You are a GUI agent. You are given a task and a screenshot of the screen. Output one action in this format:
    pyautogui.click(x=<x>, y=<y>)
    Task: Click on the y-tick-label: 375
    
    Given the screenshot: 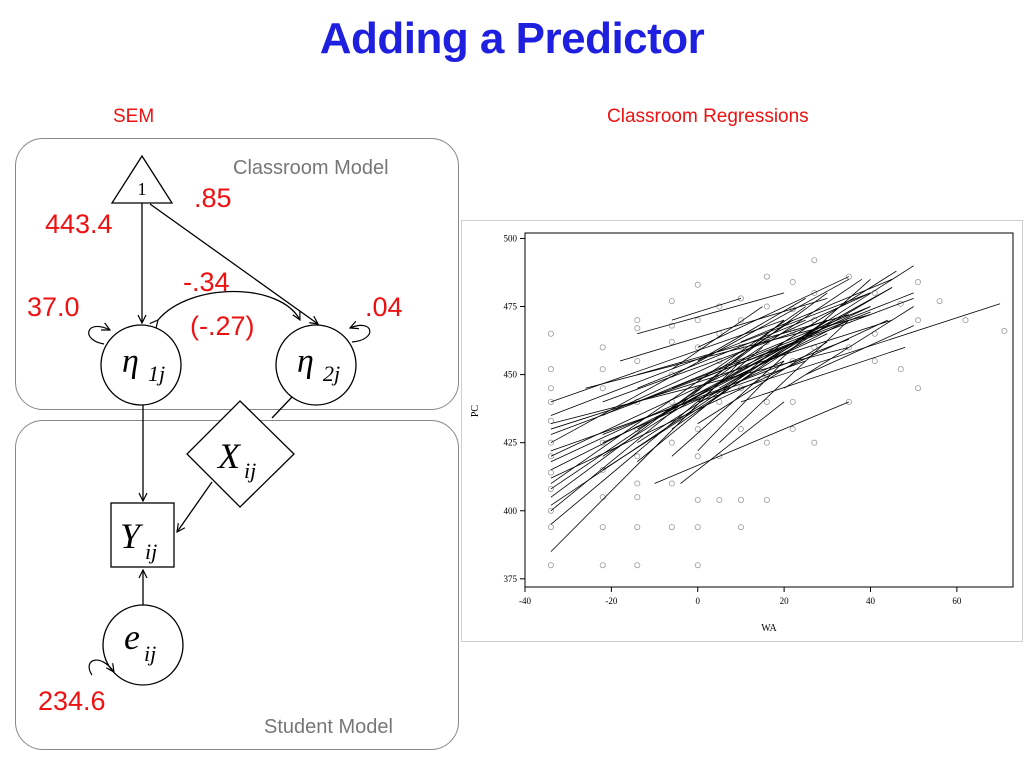 What is the action you would take?
    pyautogui.click(x=511, y=579)
    